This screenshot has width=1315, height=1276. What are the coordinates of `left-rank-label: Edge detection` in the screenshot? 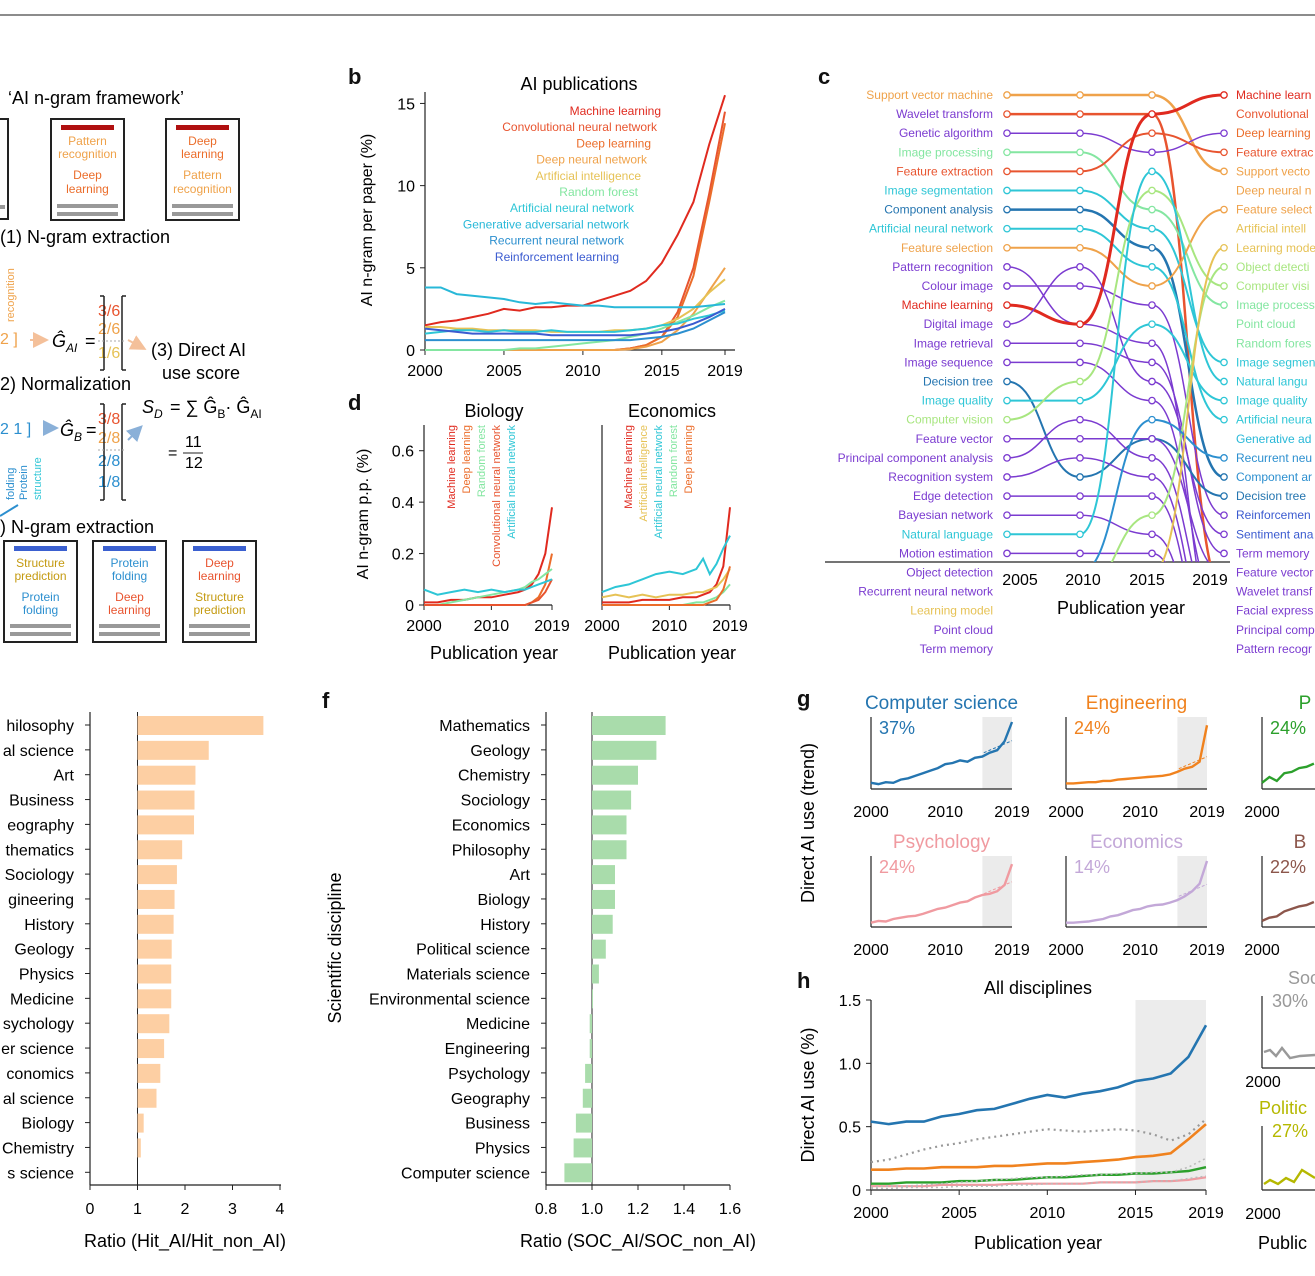 It's located at (953, 496).